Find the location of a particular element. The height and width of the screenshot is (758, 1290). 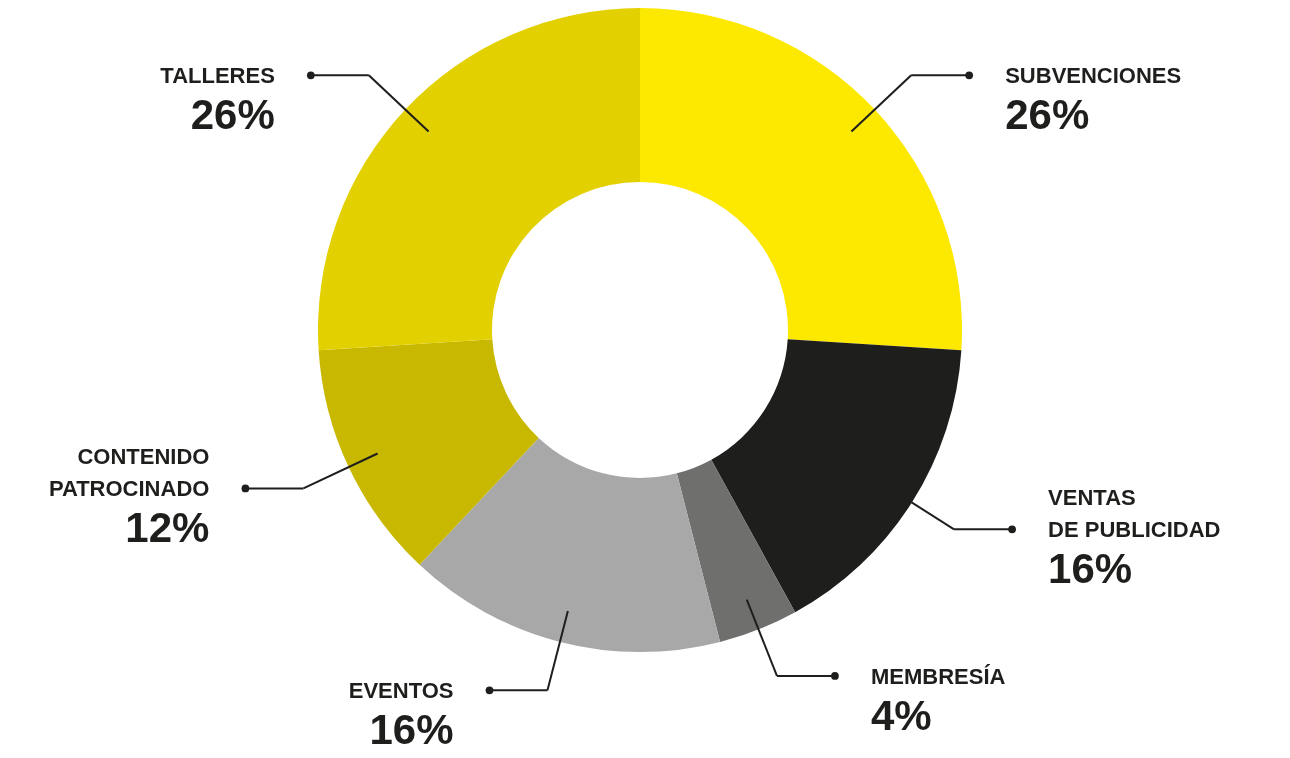

slice-label: SUBVENCIONES is located at coordinates (1093, 76).